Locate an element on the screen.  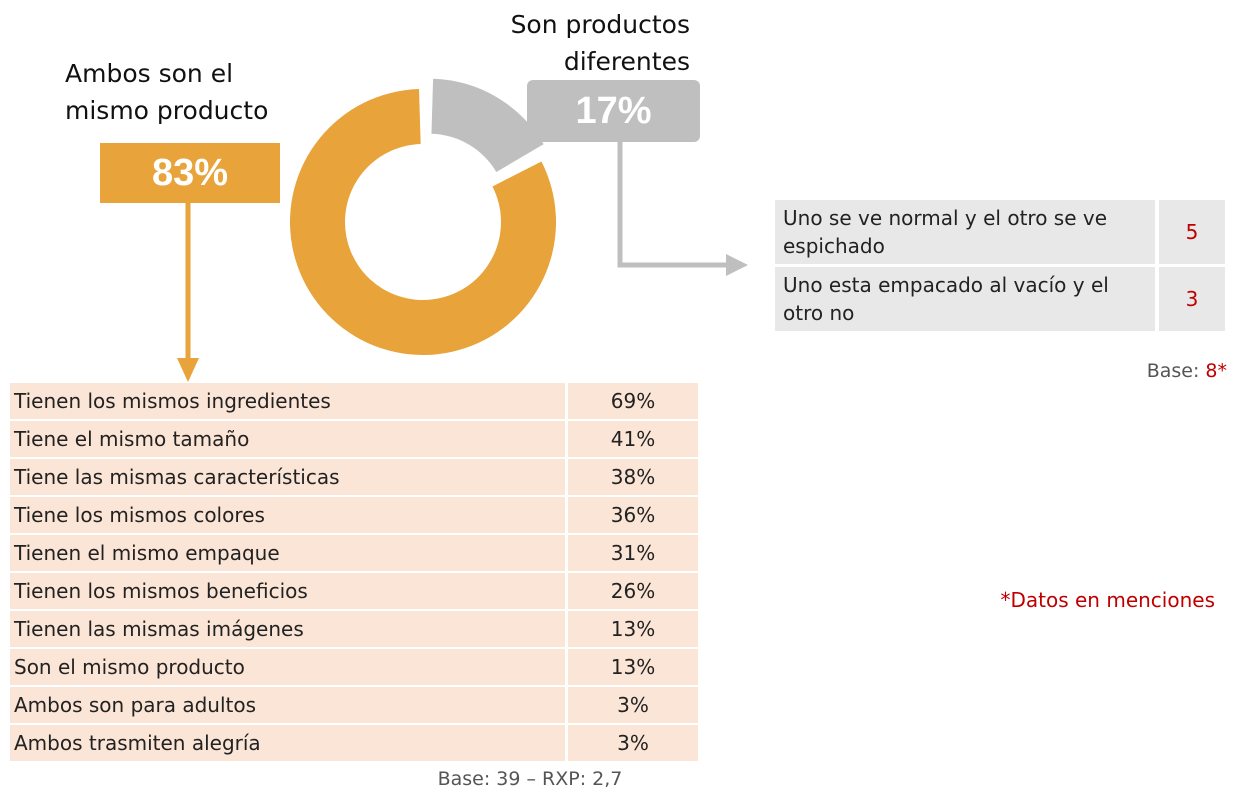
row: Tiene los mismos colores 36% is located at coordinates (354, 515).